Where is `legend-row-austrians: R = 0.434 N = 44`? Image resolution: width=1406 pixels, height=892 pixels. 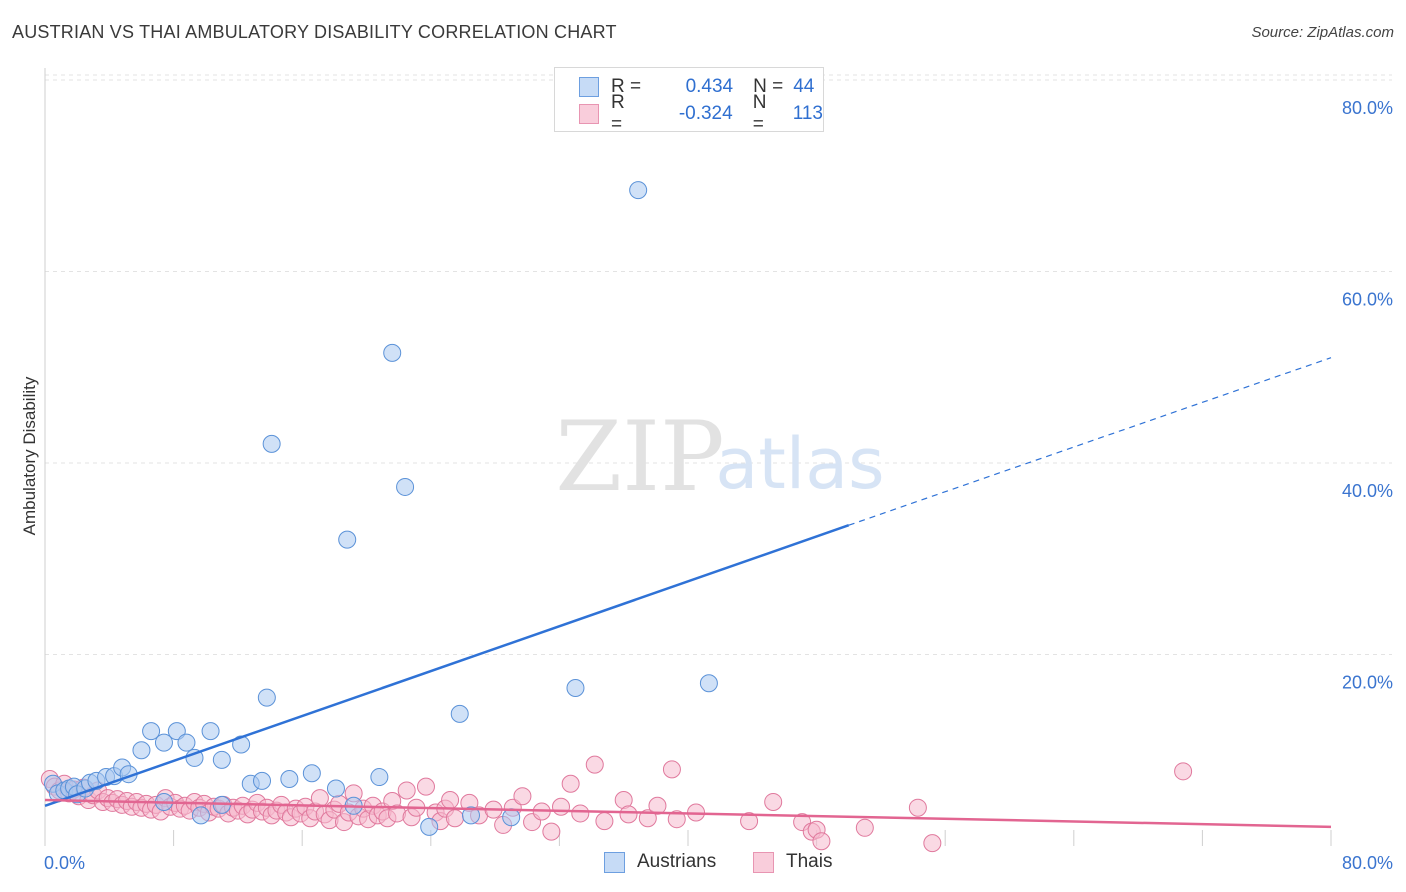 legend-row-austrians: R = 0.434 N = 44 is located at coordinates (696, 87).